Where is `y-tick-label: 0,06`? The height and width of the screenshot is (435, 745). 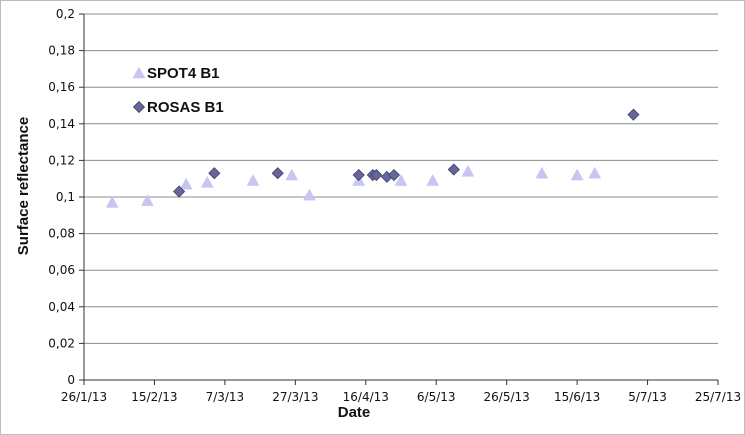 y-tick-label: 0,06 is located at coordinates (61, 270).